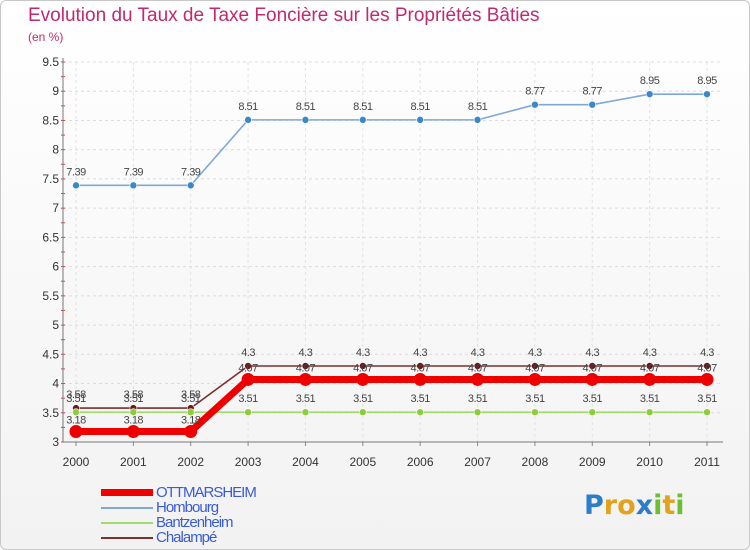 This screenshot has width=750, height=550. What do you see at coordinates (535, 462) in the screenshot?
I see `x-tick-label: 2008` at bounding box center [535, 462].